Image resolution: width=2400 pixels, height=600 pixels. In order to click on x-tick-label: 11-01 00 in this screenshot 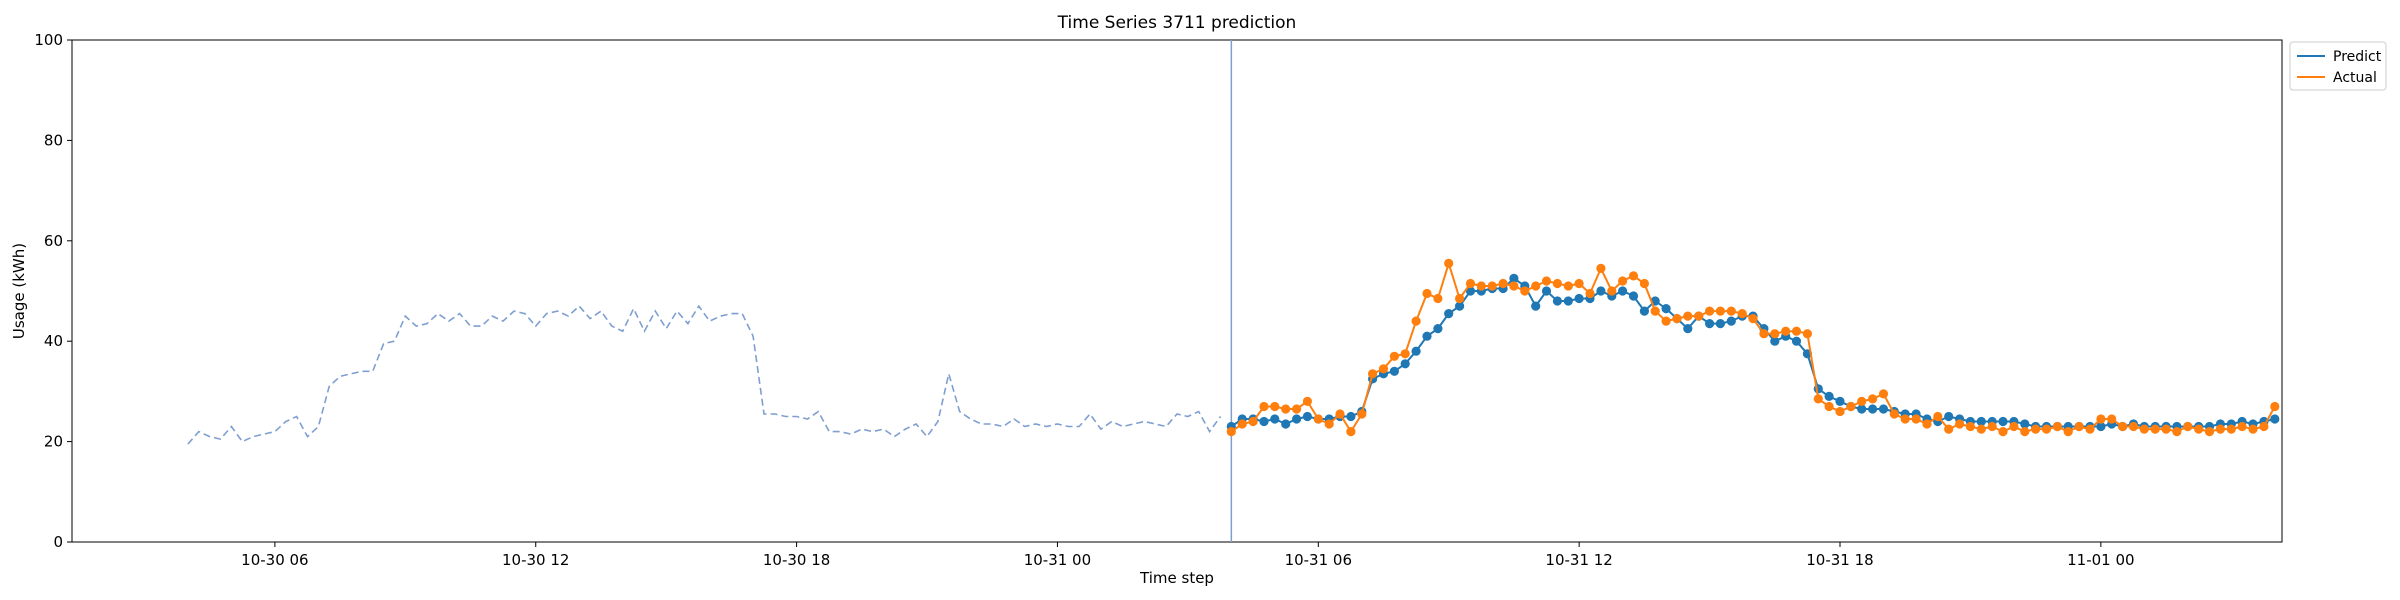, I will do `click(2100, 560)`.